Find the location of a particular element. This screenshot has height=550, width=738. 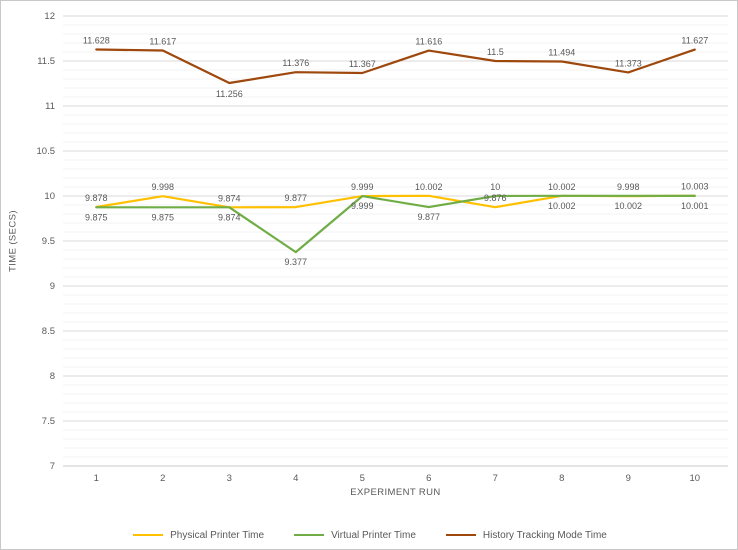

legend-item: Physical Printer Time is located at coordinates (198, 535).